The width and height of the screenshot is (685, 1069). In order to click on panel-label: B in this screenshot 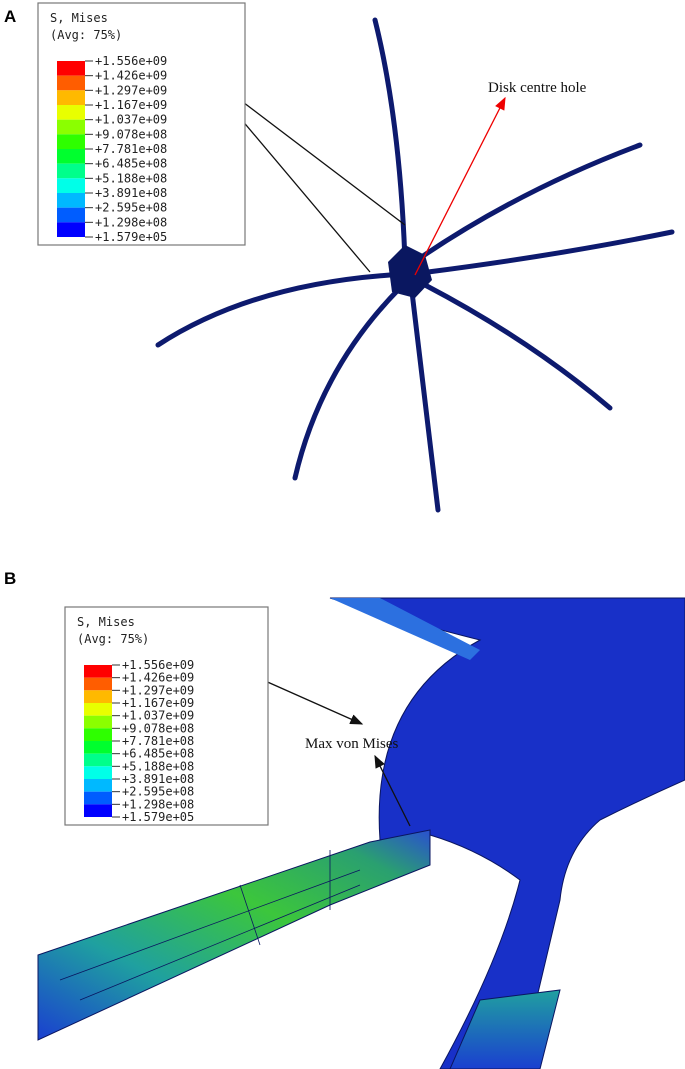, I will do `click(10, 578)`.